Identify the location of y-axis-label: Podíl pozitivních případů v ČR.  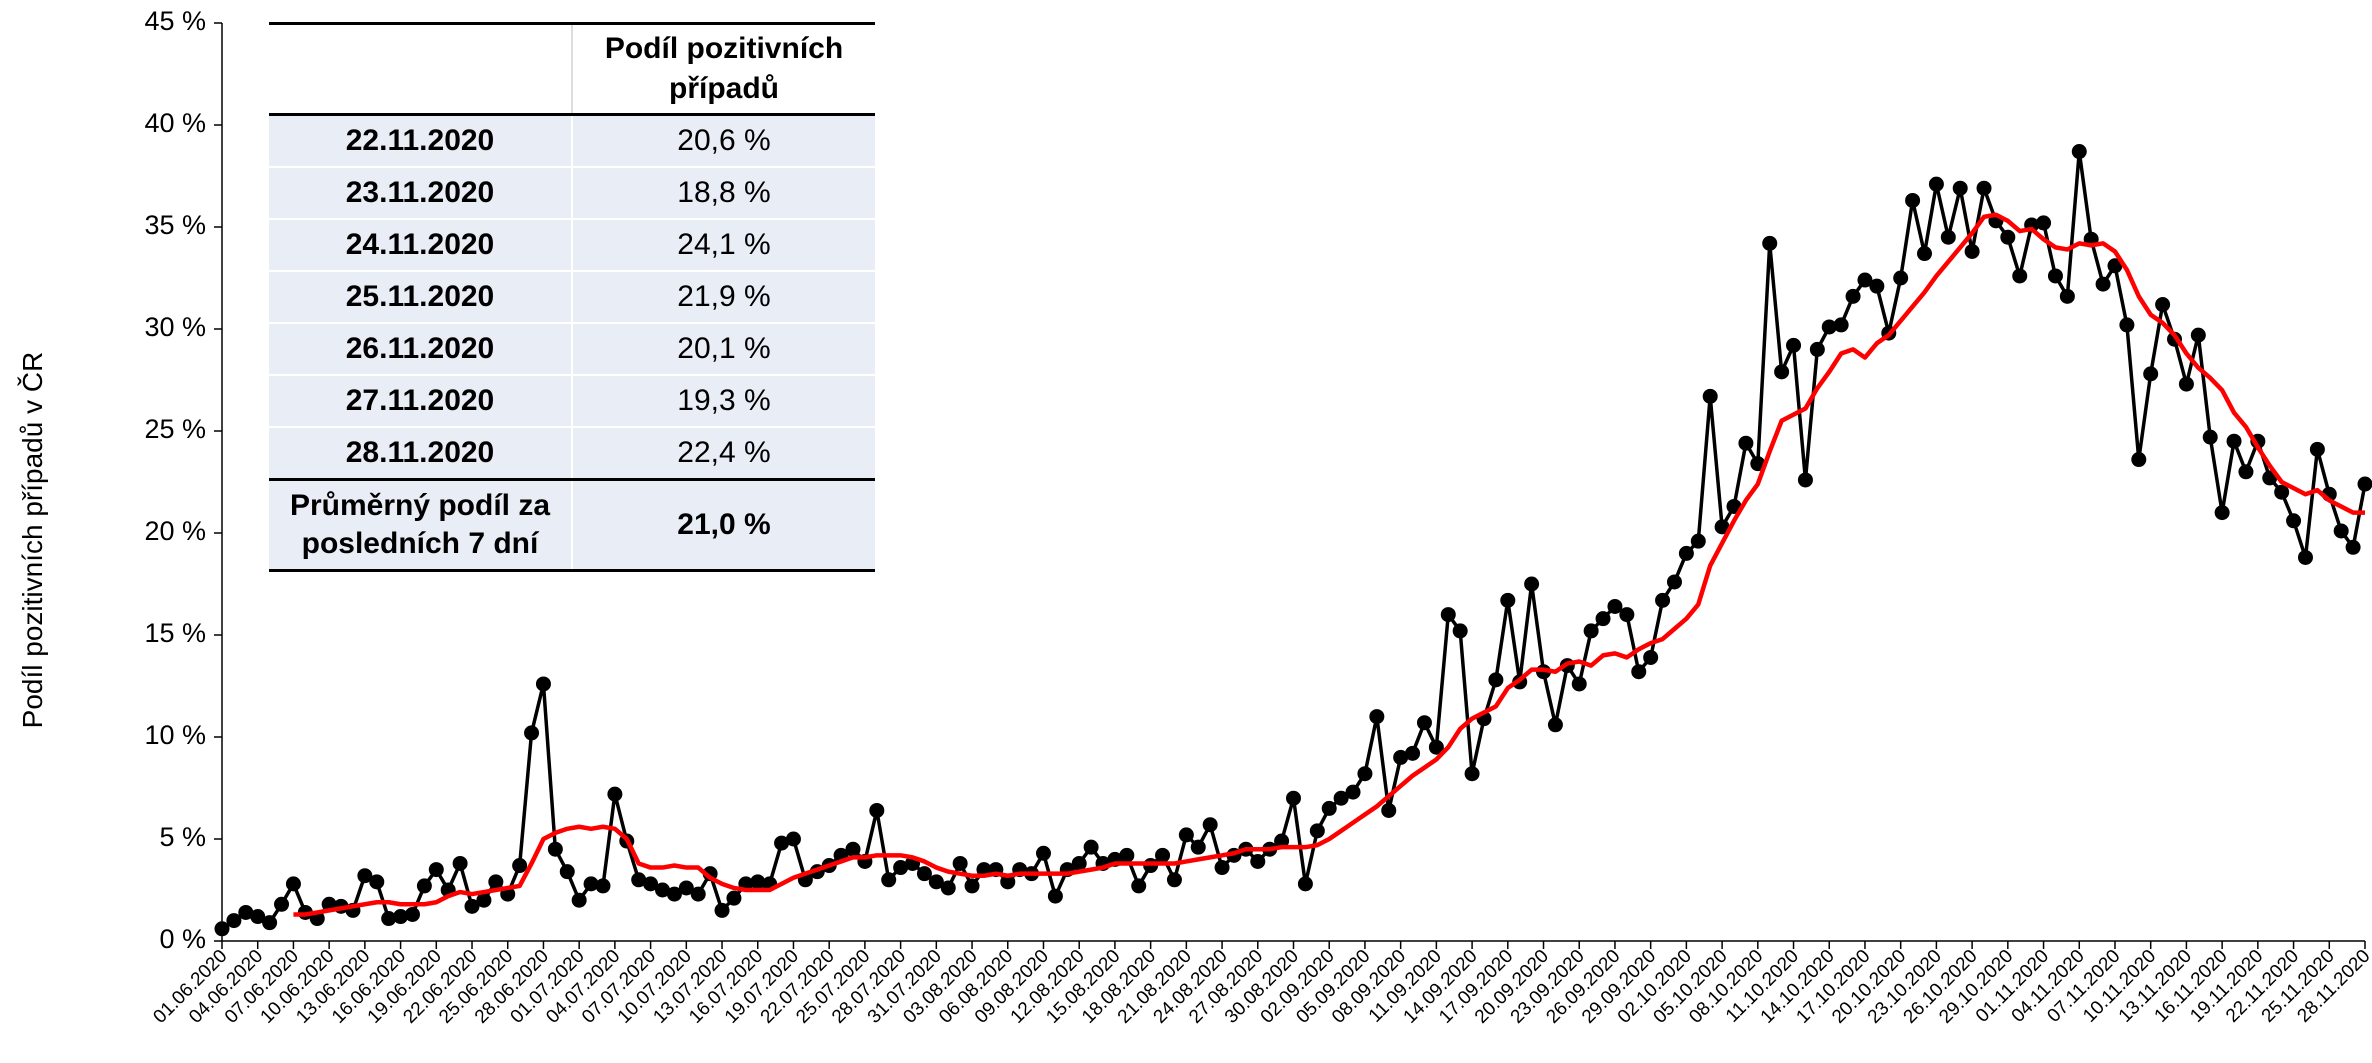
(32, 540).